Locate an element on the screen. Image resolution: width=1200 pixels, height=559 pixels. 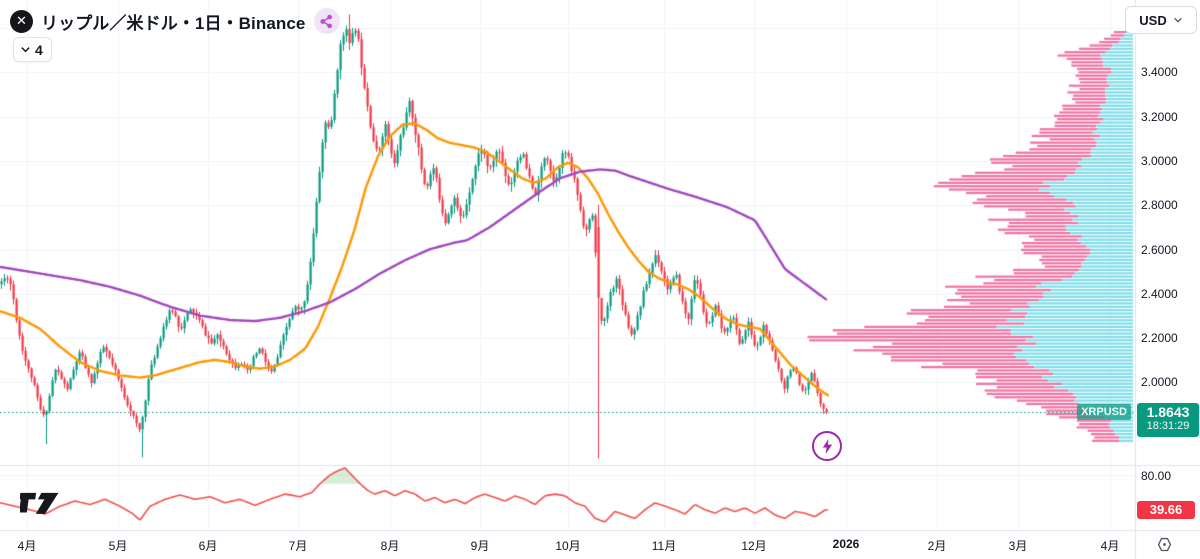
symbol-price-tag: XRPUSD is located at coordinates (1104, 412).